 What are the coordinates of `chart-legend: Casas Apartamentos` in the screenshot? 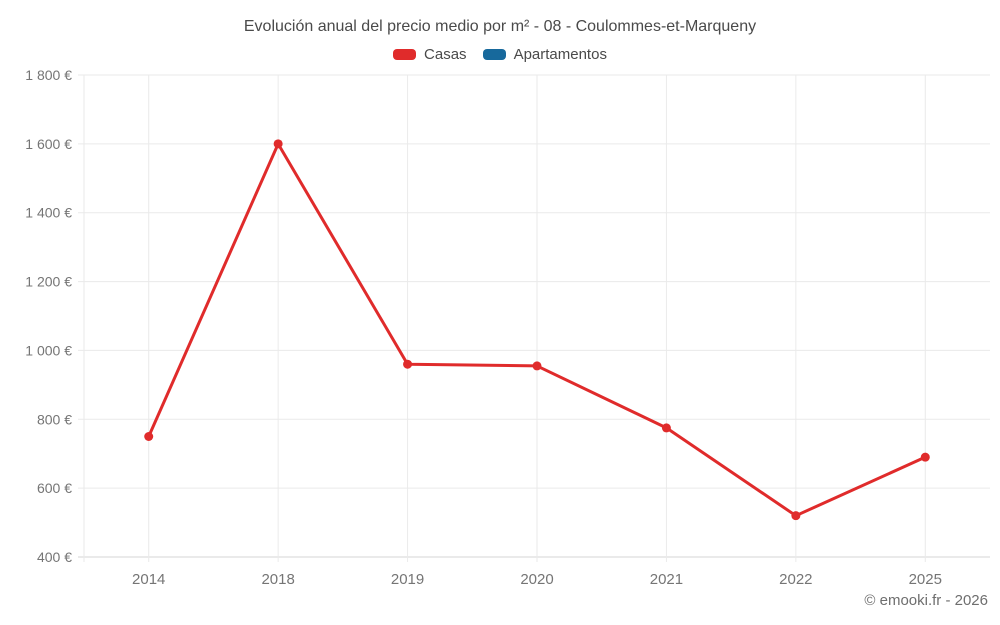 It's located at (500, 54).